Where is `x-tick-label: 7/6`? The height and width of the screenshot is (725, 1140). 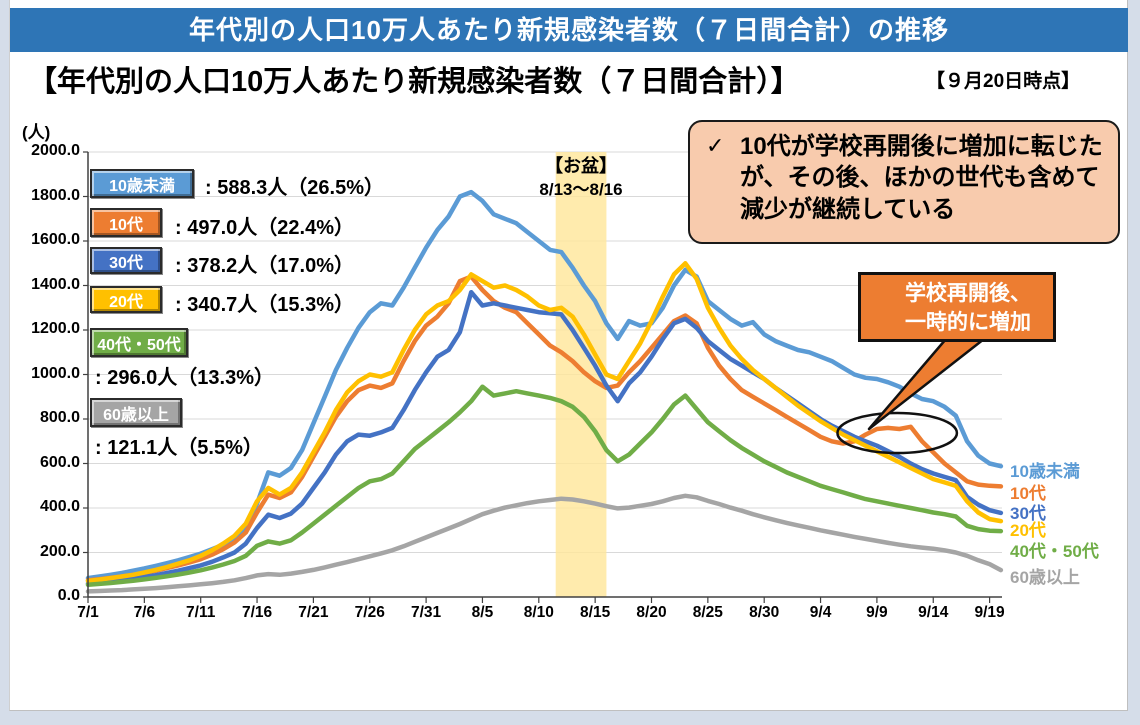
x-tick-label: 7/6 is located at coordinates (144, 612).